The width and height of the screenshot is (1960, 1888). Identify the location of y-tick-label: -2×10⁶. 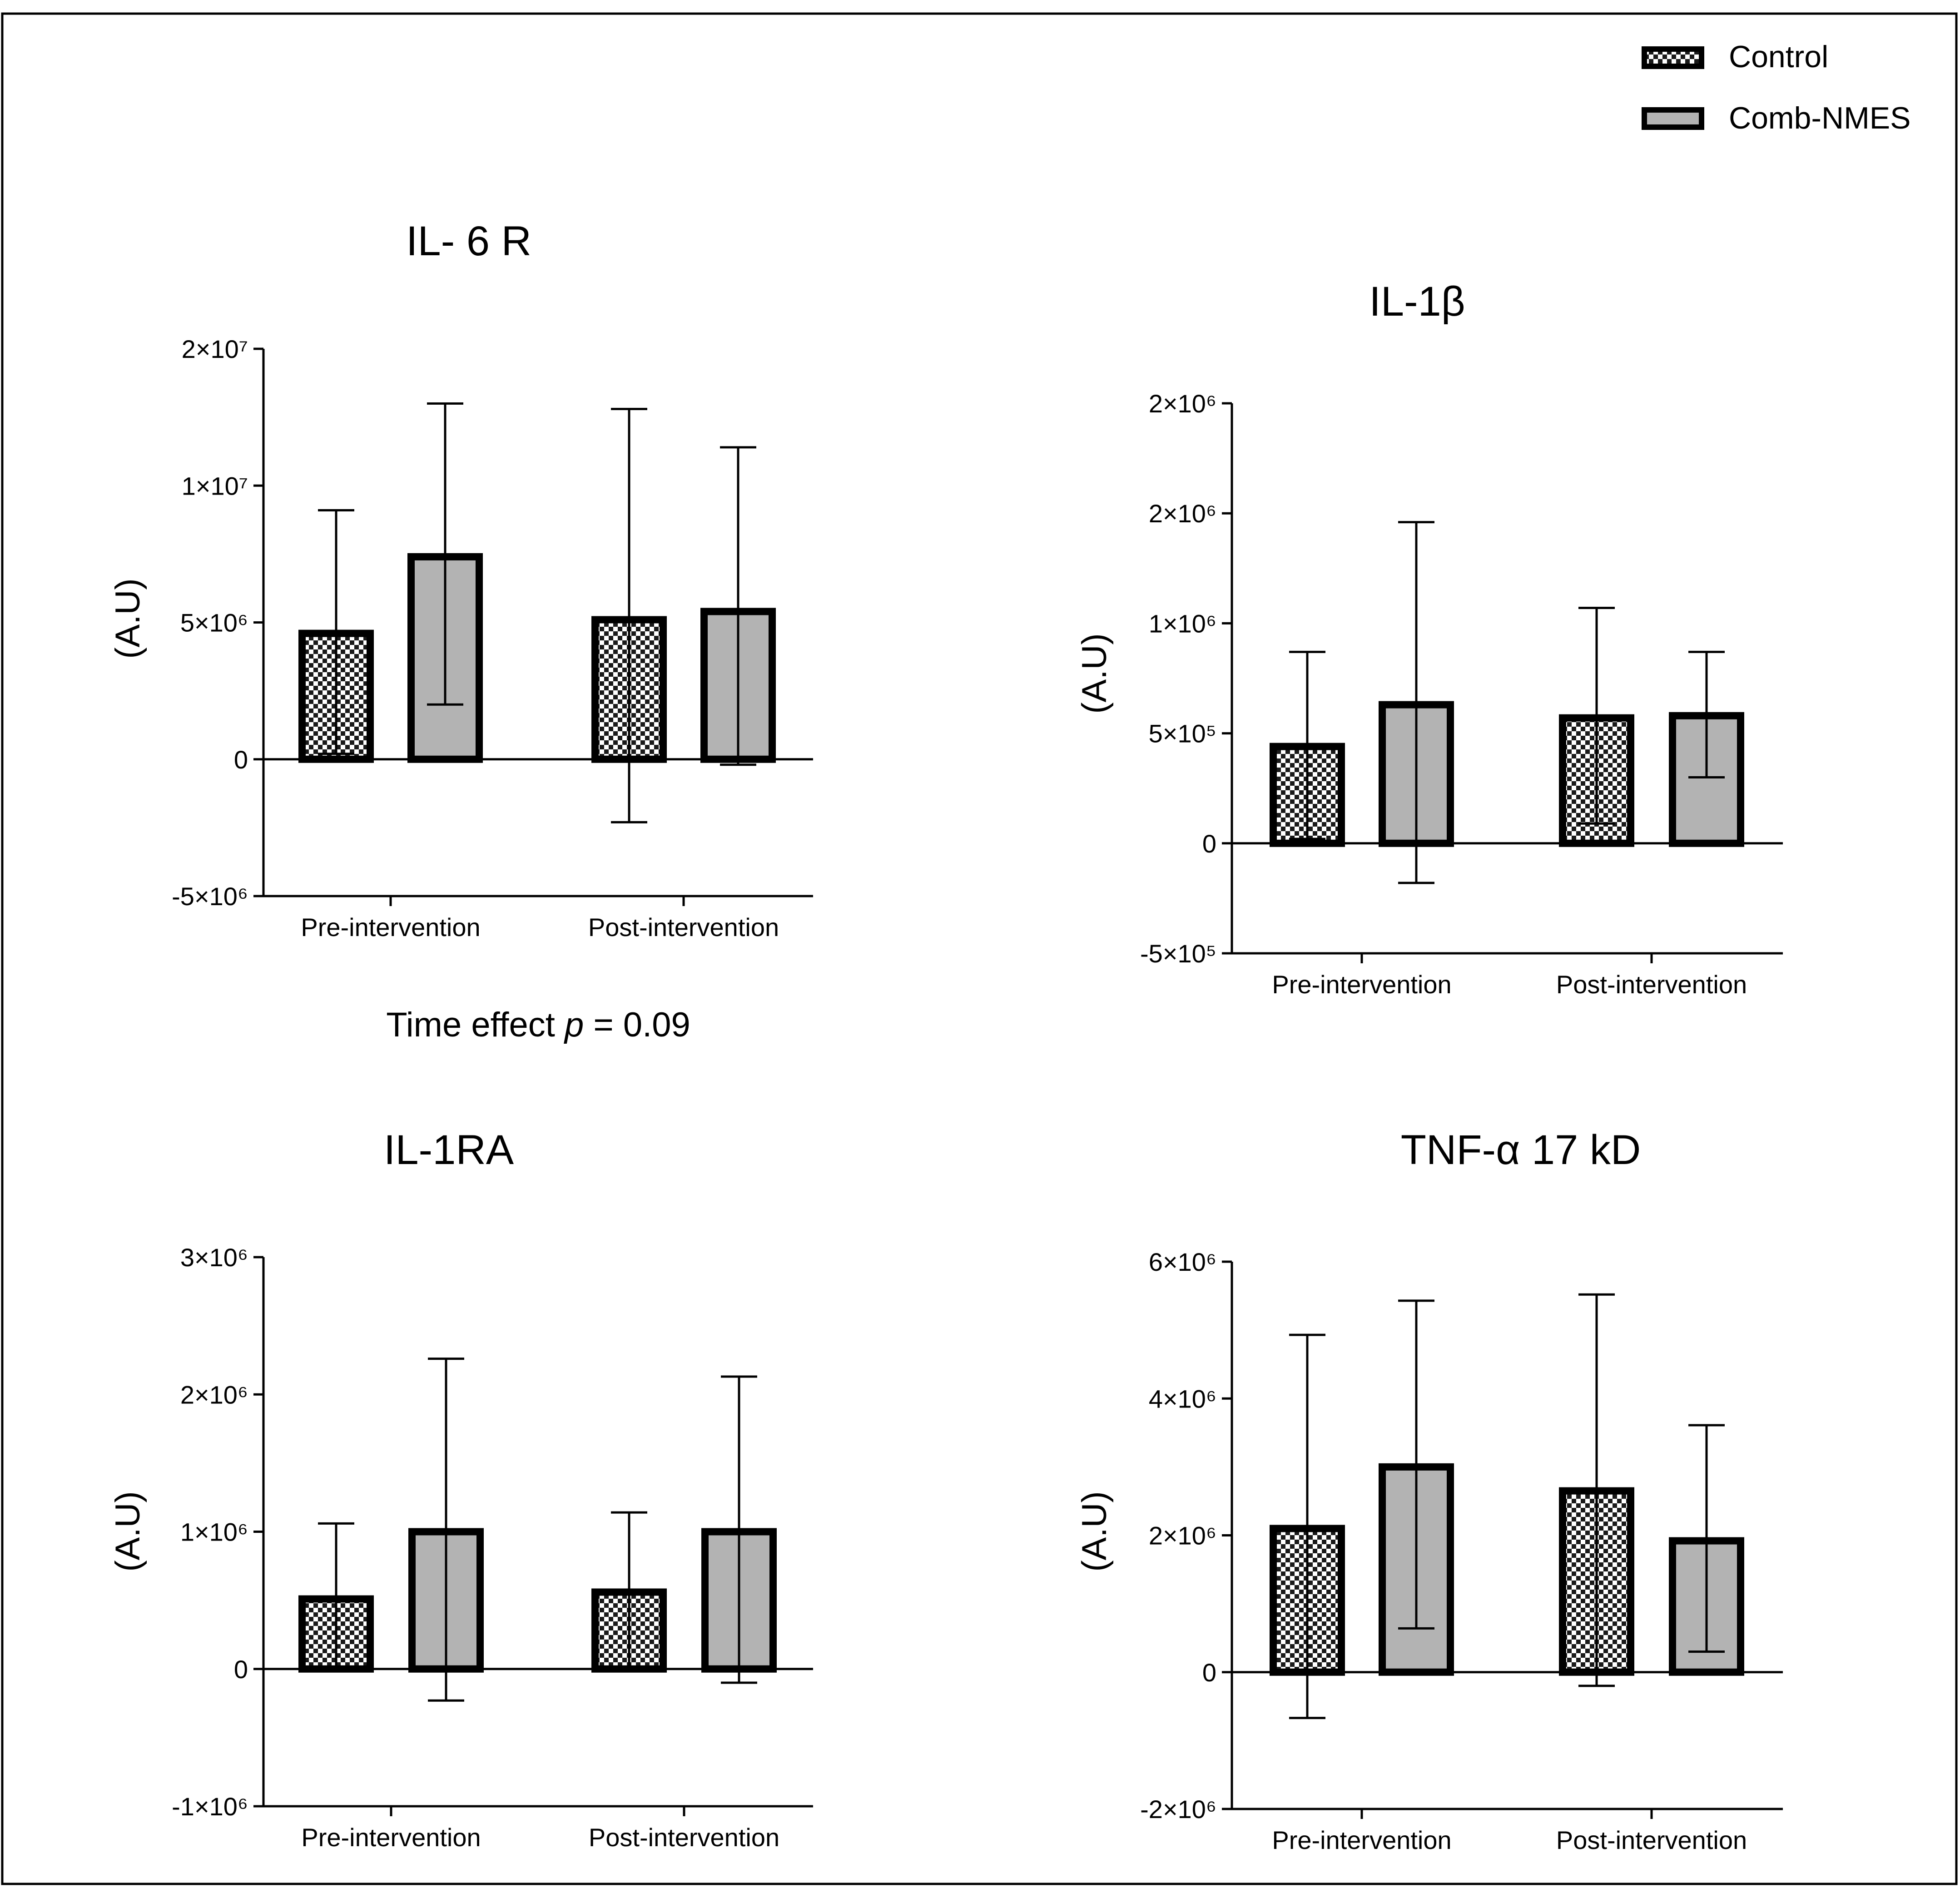
(1178, 1809).